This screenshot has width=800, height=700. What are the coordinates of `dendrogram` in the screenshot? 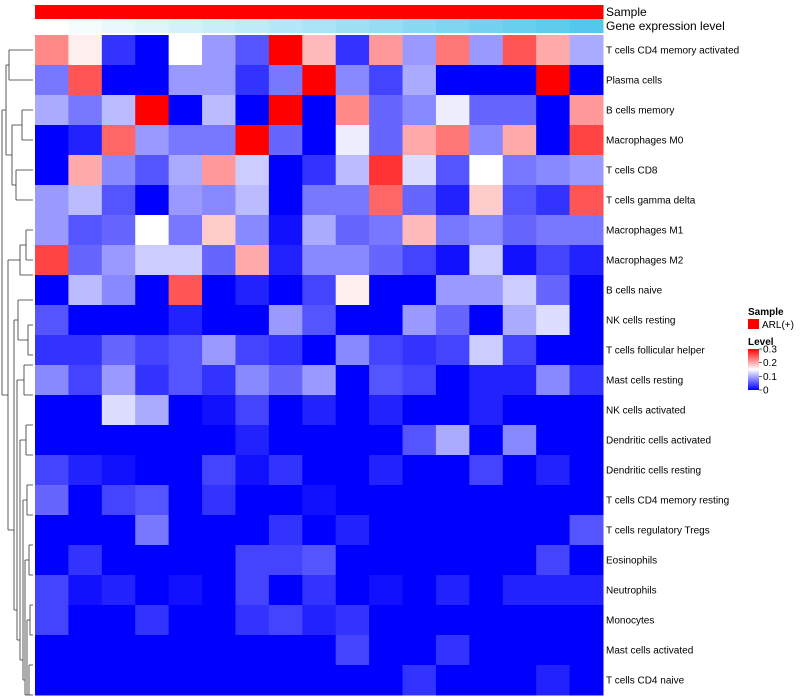 It's located at (17, 372).